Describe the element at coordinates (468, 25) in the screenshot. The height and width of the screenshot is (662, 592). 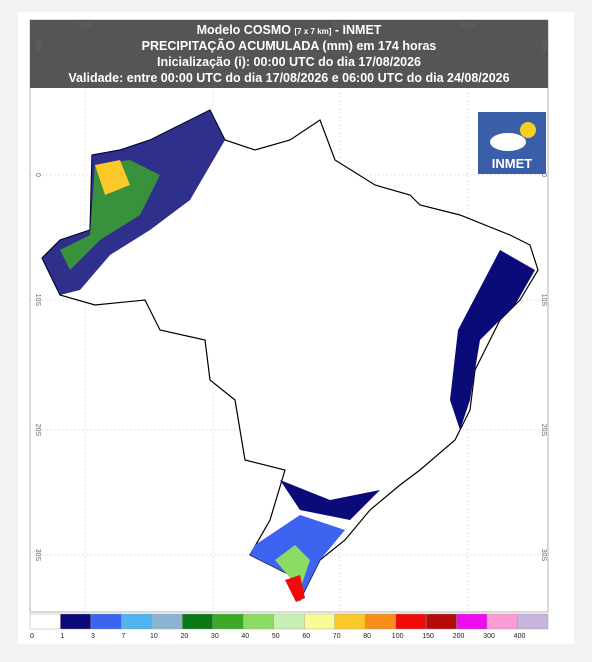
I see `lon-label: 40W` at that location.